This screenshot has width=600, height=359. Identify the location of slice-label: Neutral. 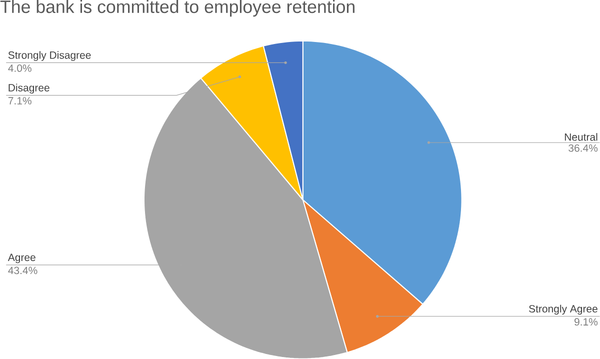
(581, 136).